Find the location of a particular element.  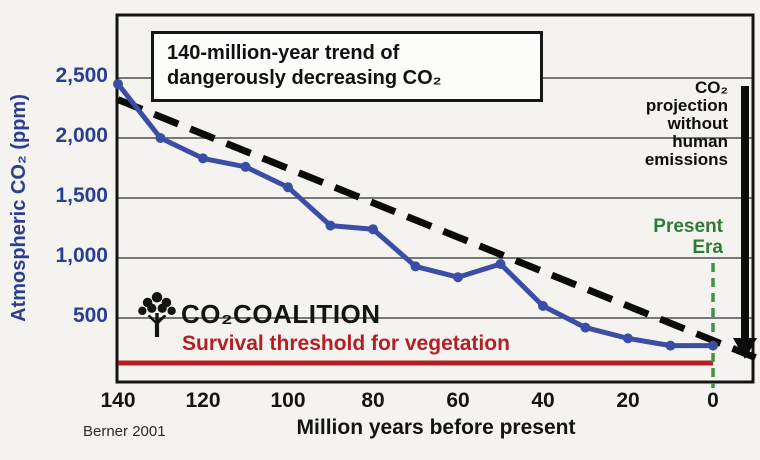

projection-text-line: projection is located at coordinates (686, 105).